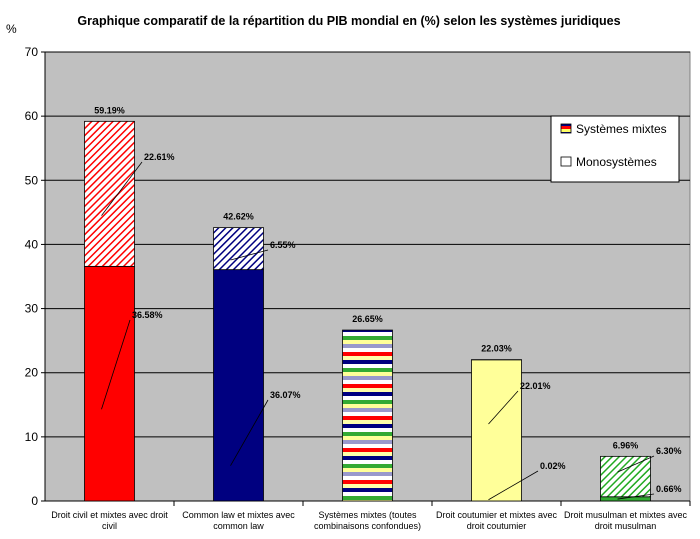 Image resolution: width=700 pixels, height=539 pixels. Describe the element at coordinates (497, 526) in the screenshot. I see `x-category-label: droit coutumier` at that location.